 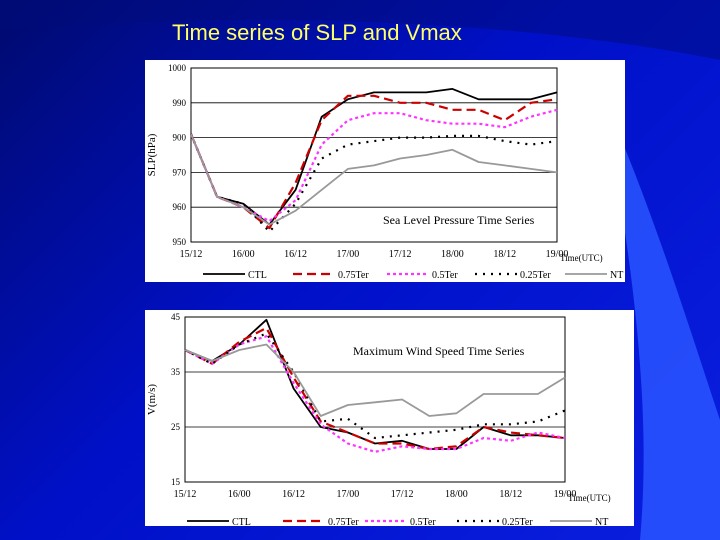 I want to click on slide-title: Time series of SLP and Vmax, so click(x=317, y=32).